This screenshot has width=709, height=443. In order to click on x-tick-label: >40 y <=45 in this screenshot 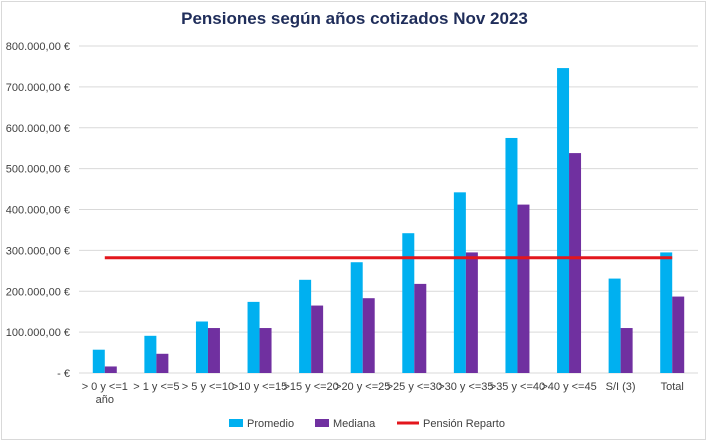, I will do `click(568, 387)`.